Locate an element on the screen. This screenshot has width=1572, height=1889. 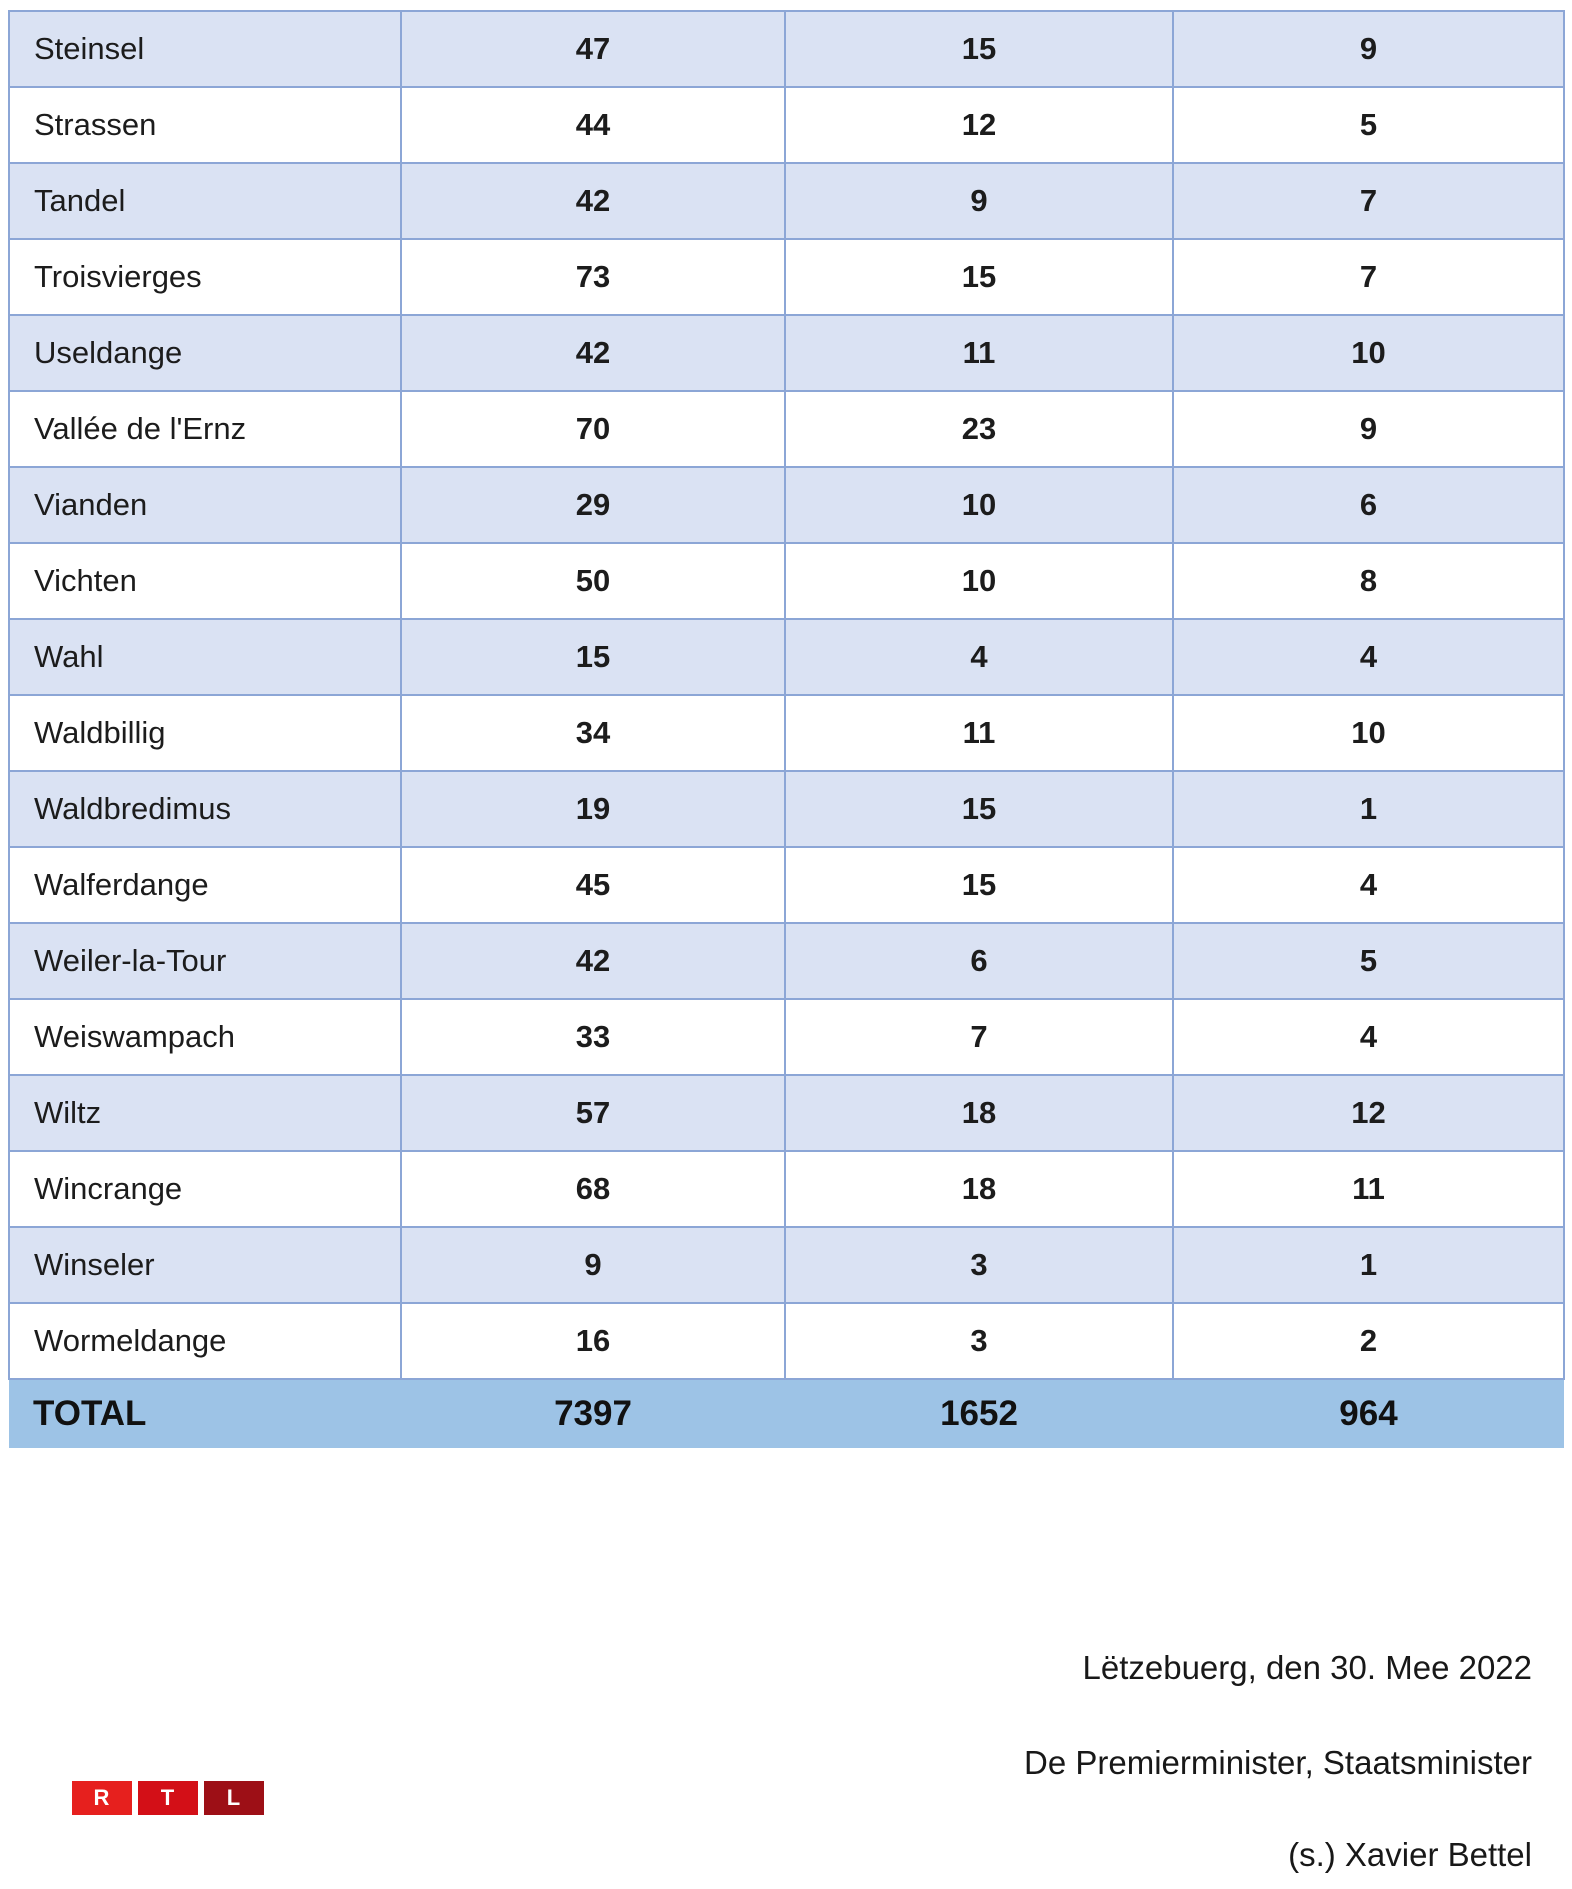
value-cell: 19 is located at coordinates (593, 809).